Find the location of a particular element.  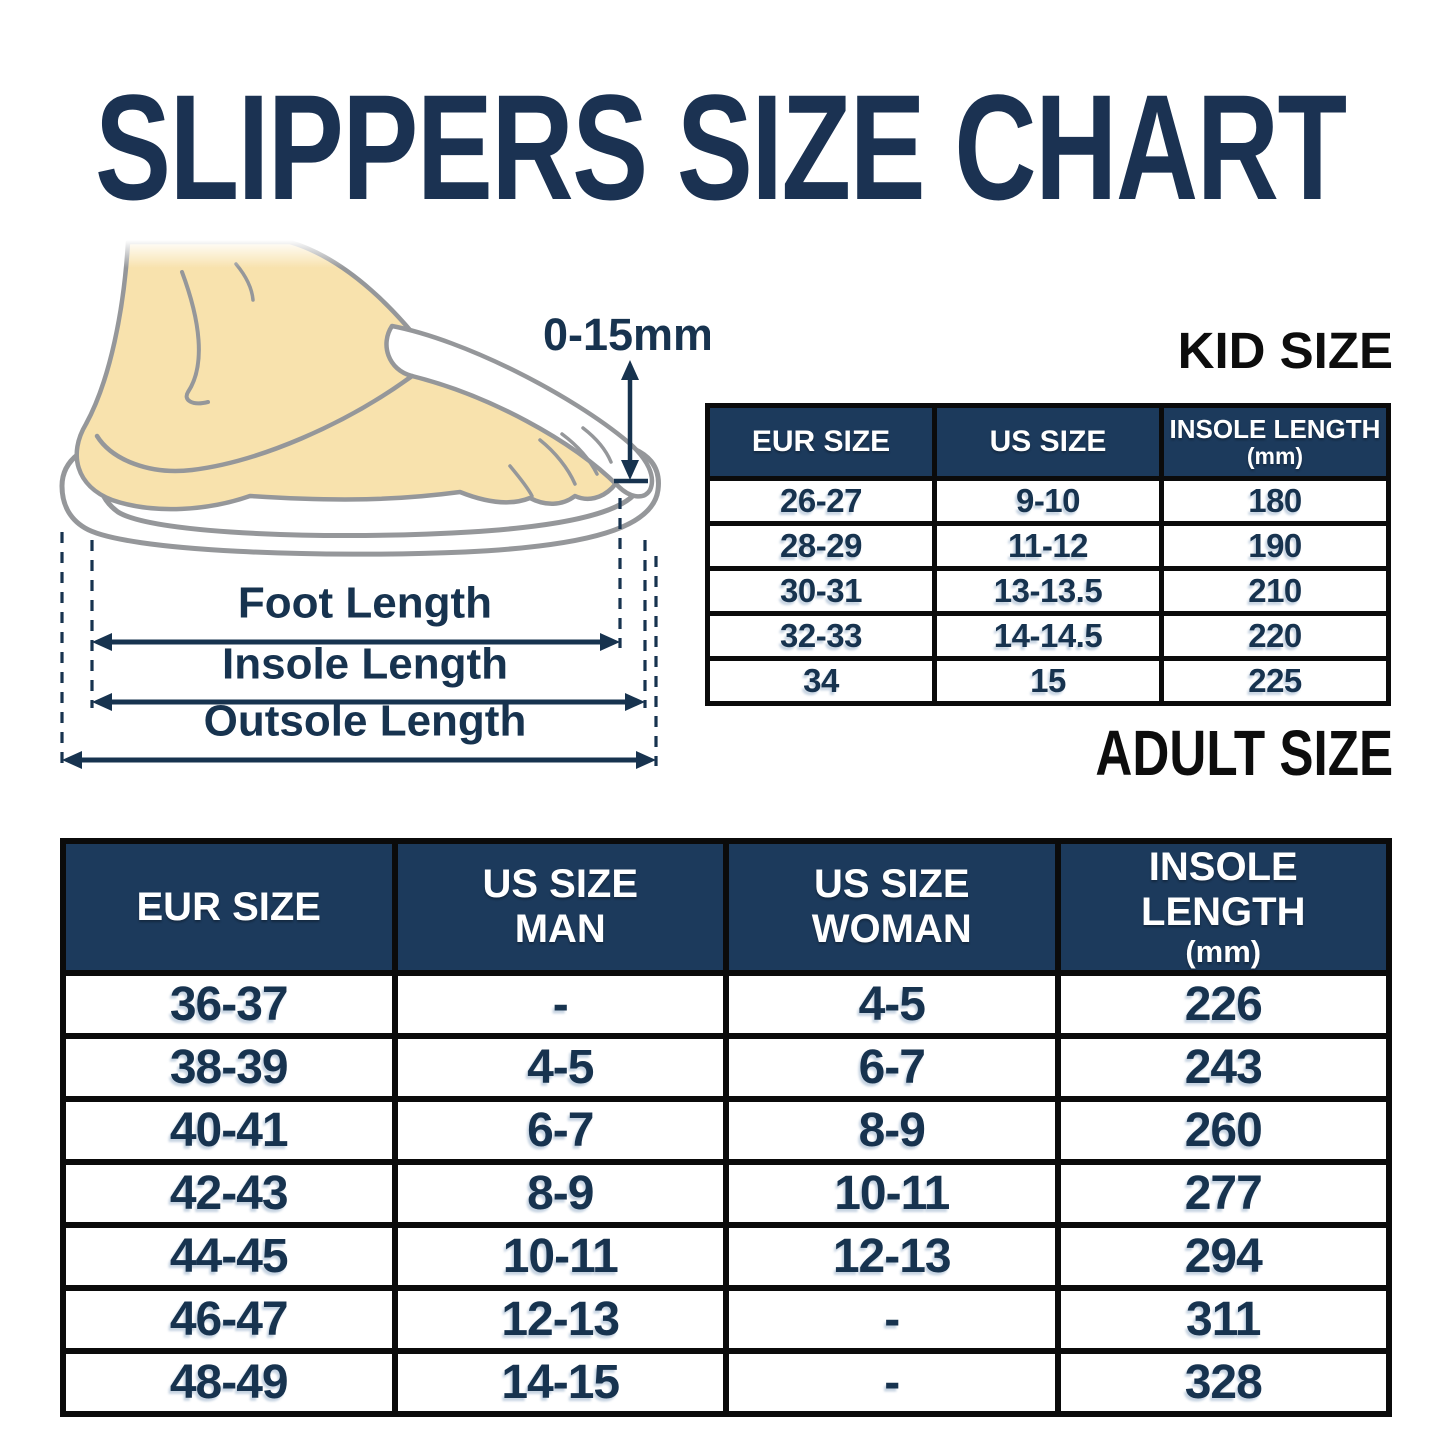

table-row: 28-29 11-12 190 is located at coordinates (1048, 546).